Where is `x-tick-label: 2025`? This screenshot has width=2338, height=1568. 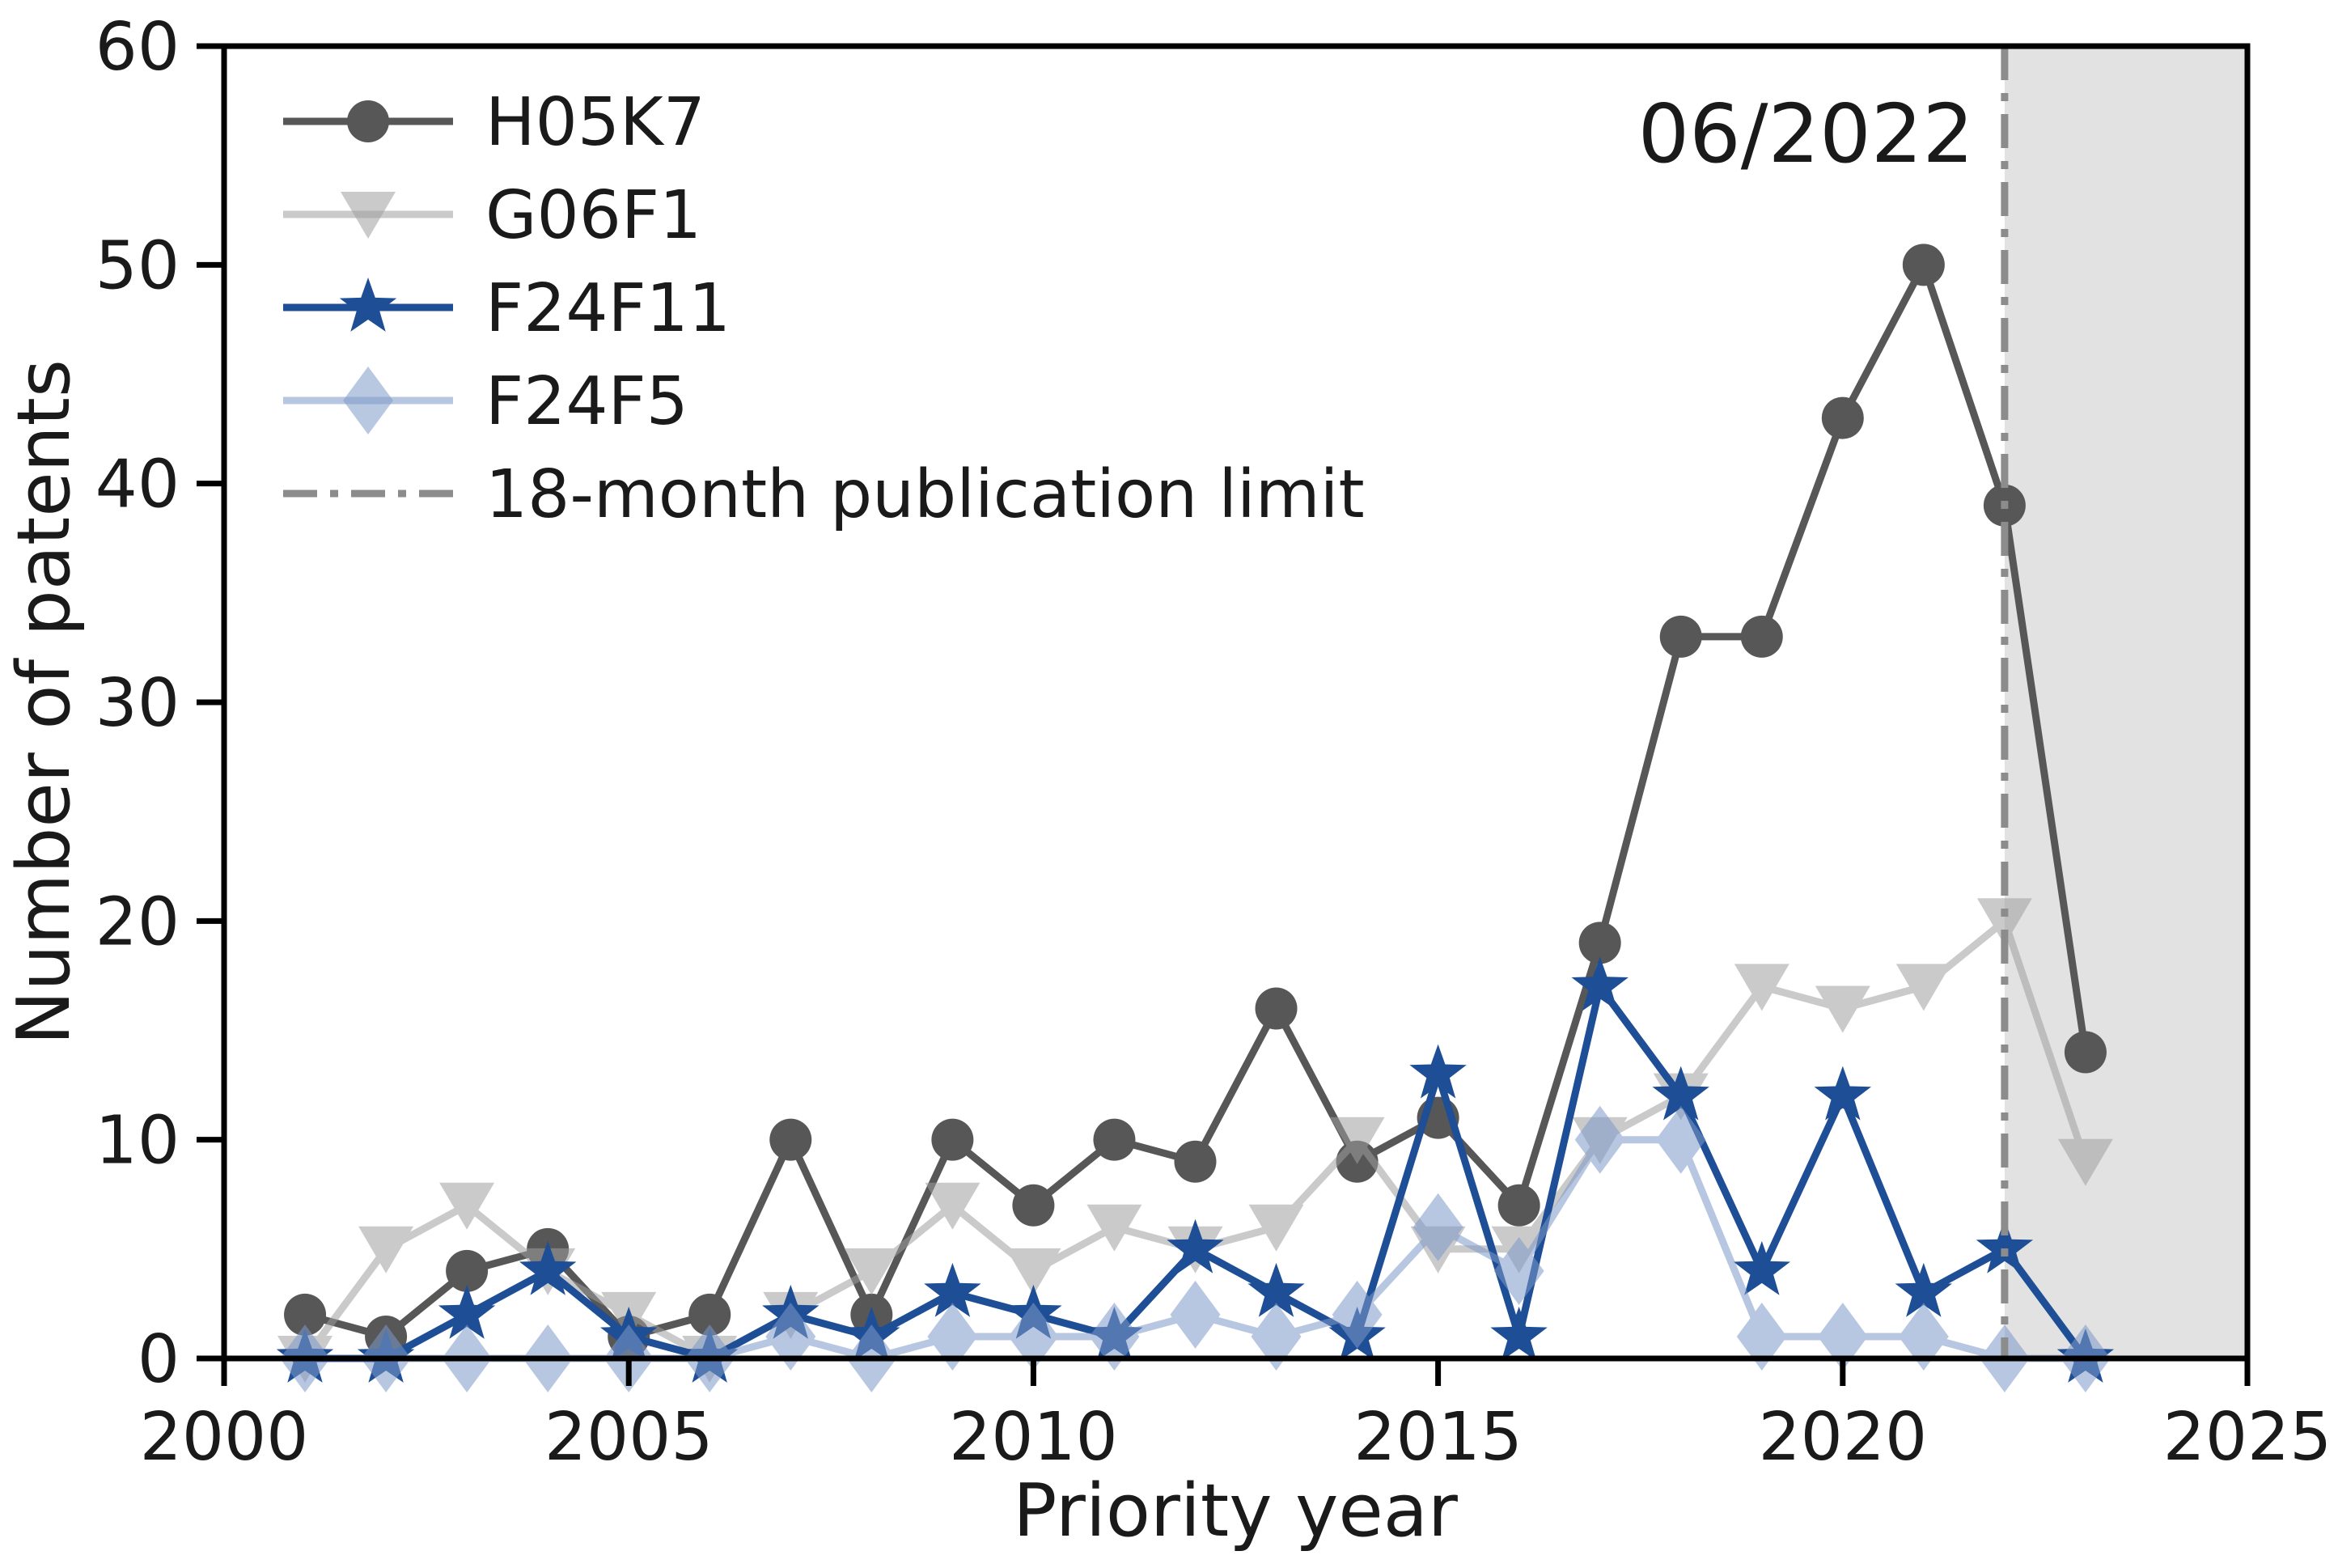 x-tick-label: 2025 is located at coordinates (2247, 1438).